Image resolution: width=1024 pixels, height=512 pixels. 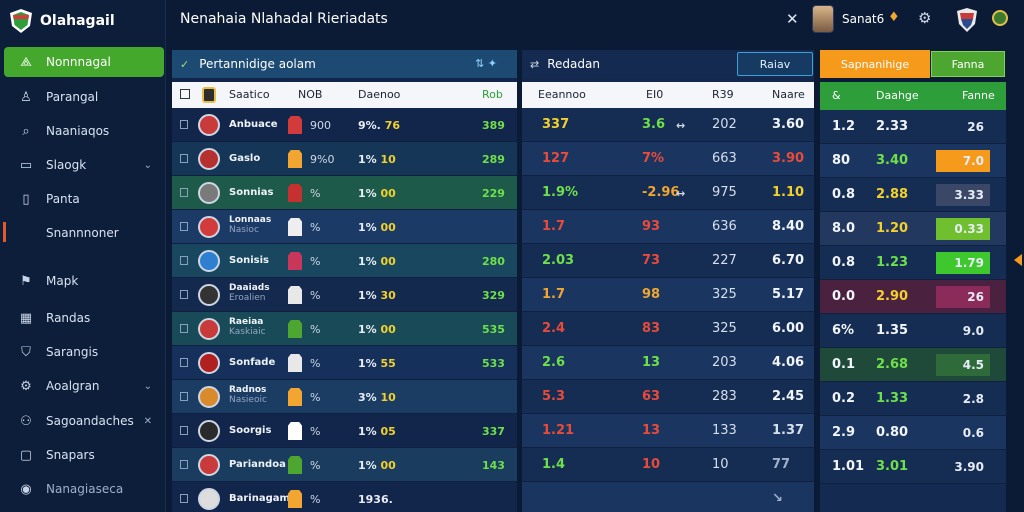 I want to click on table-row: 127 7% 663 3.90, so click(x=668, y=159).